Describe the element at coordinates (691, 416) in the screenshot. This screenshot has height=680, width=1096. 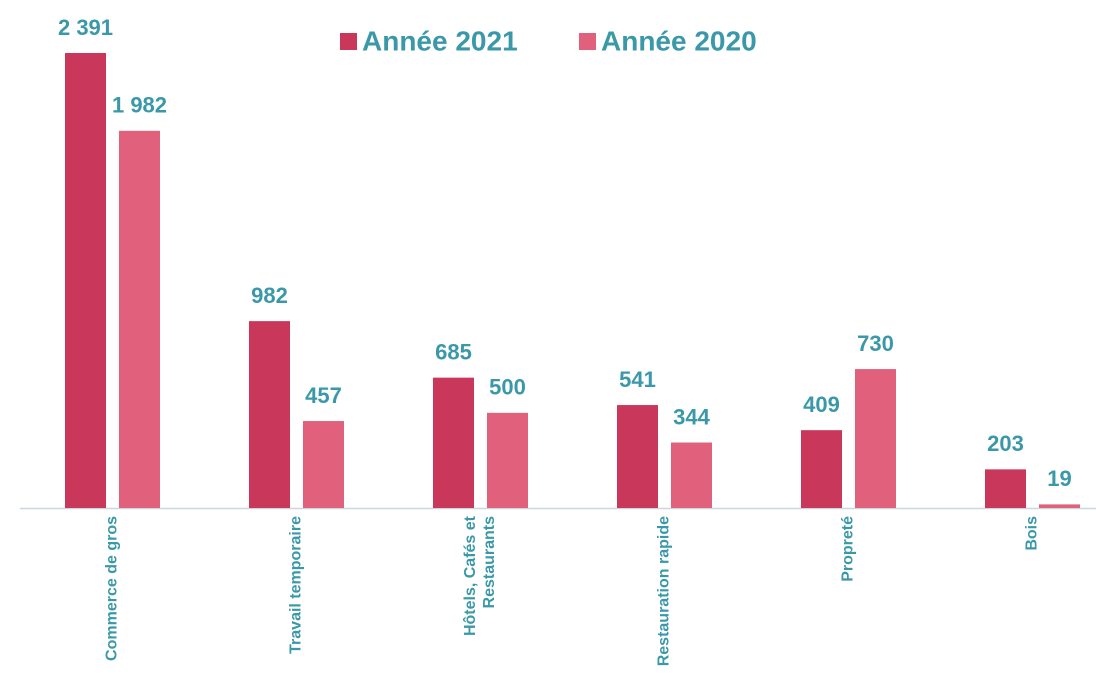
I see `value-label: 344` at that location.